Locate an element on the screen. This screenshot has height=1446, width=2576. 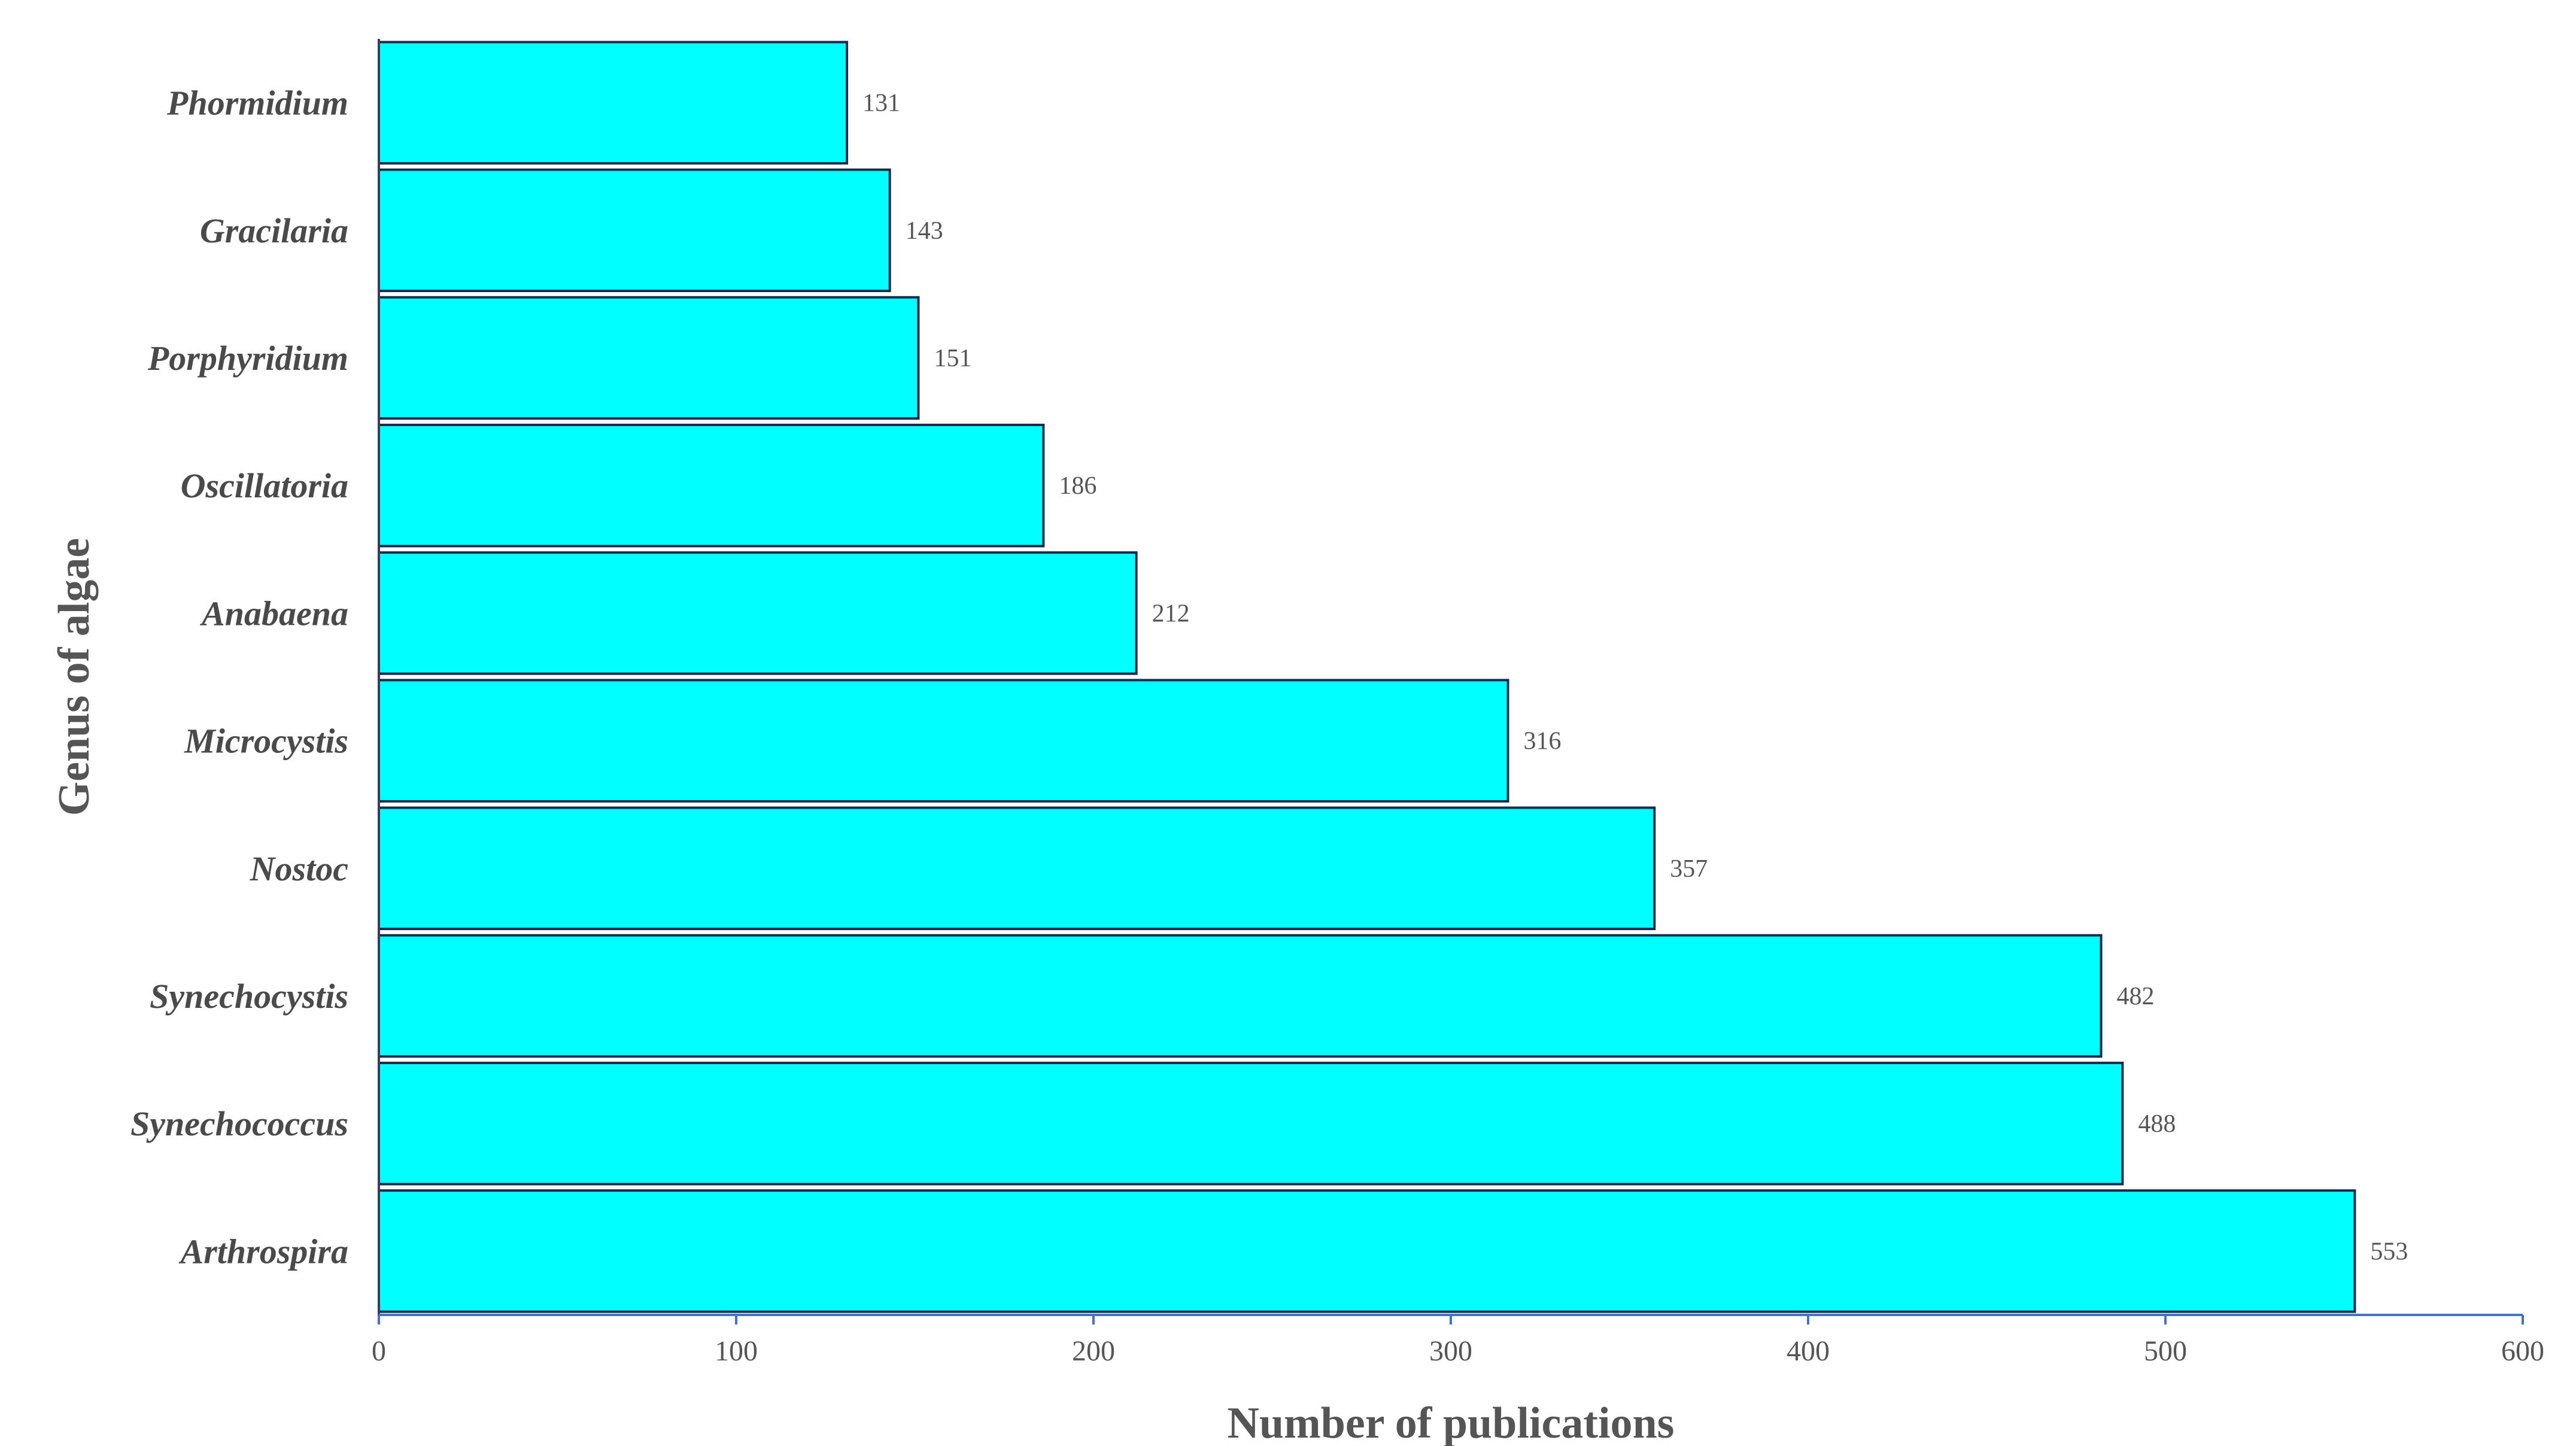
bar-oscillatoria is located at coordinates (711, 485).